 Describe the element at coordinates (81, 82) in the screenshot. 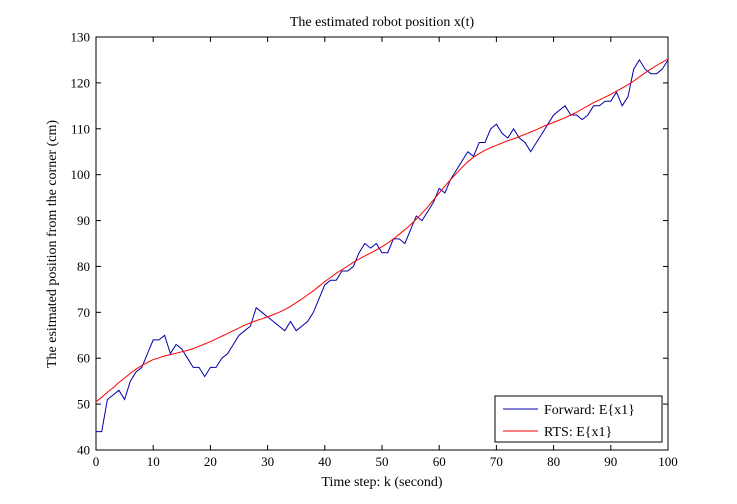

I see `y-tick-label: 120` at that location.